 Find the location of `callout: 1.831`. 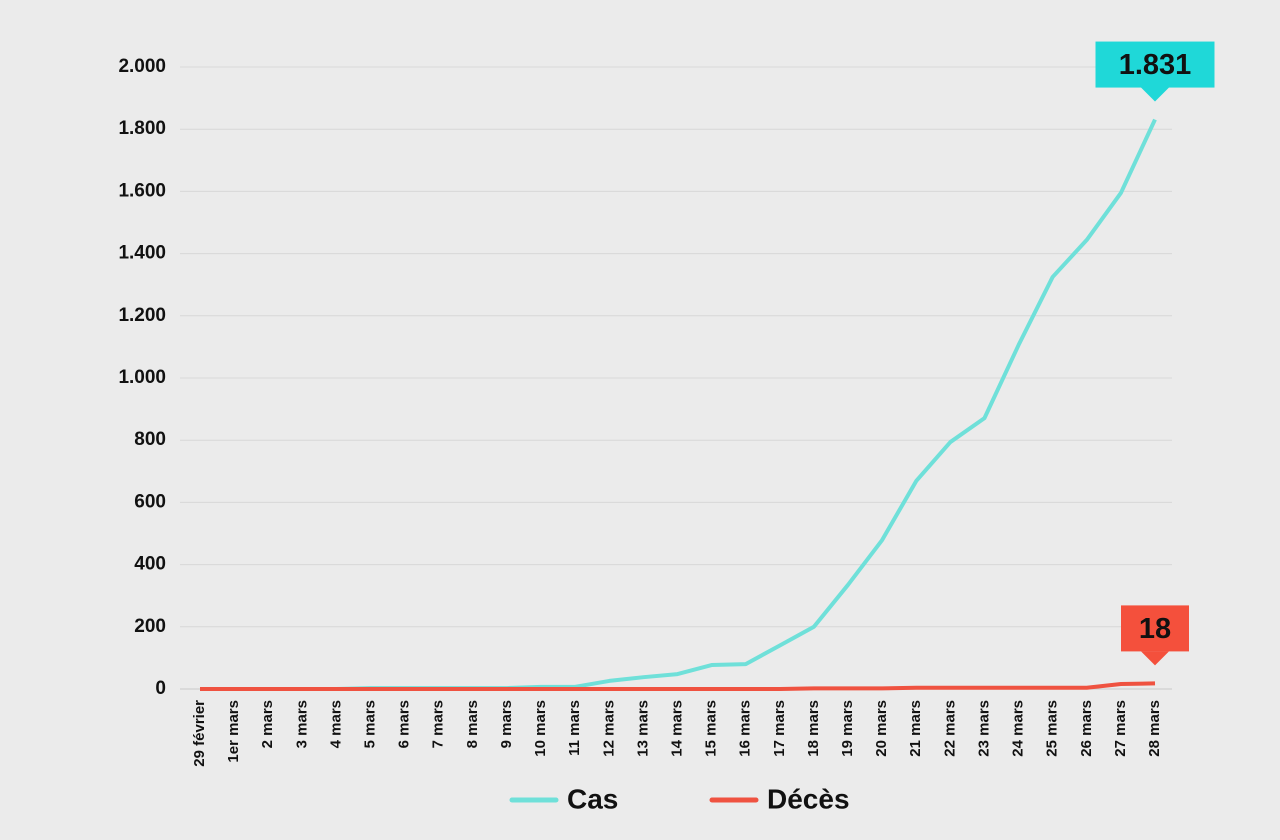

callout: 1.831 is located at coordinates (1155, 71).